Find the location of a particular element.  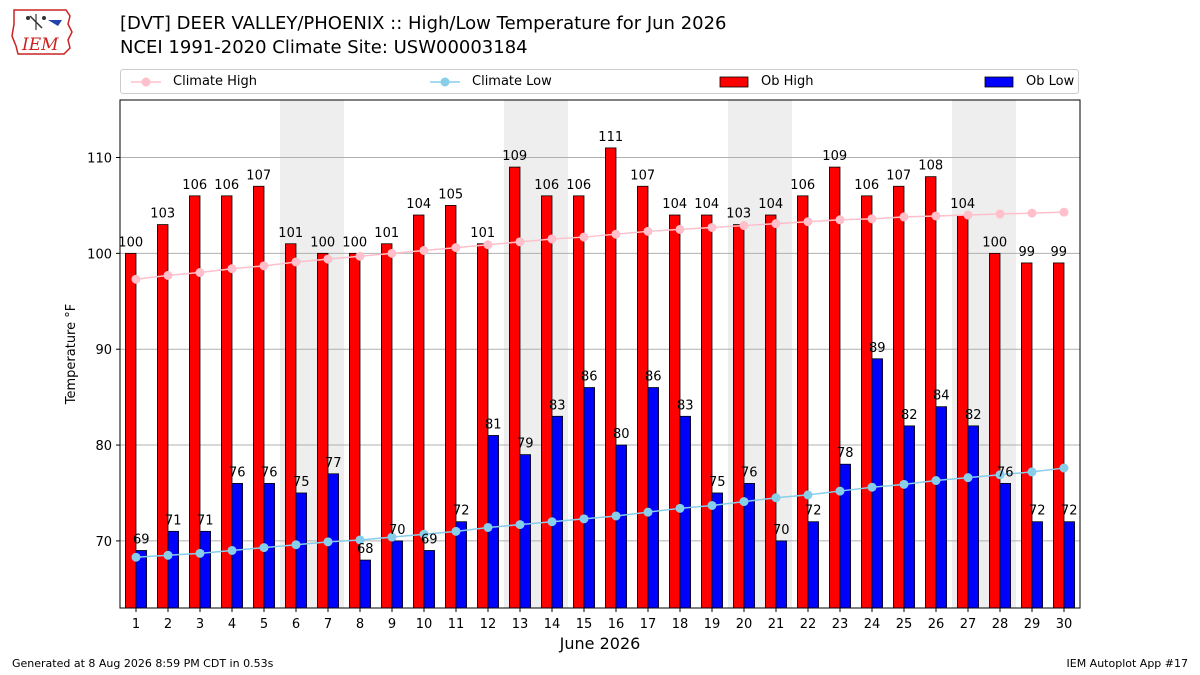

y-tick-label-80: 80 is located at coordinates (103, 446).